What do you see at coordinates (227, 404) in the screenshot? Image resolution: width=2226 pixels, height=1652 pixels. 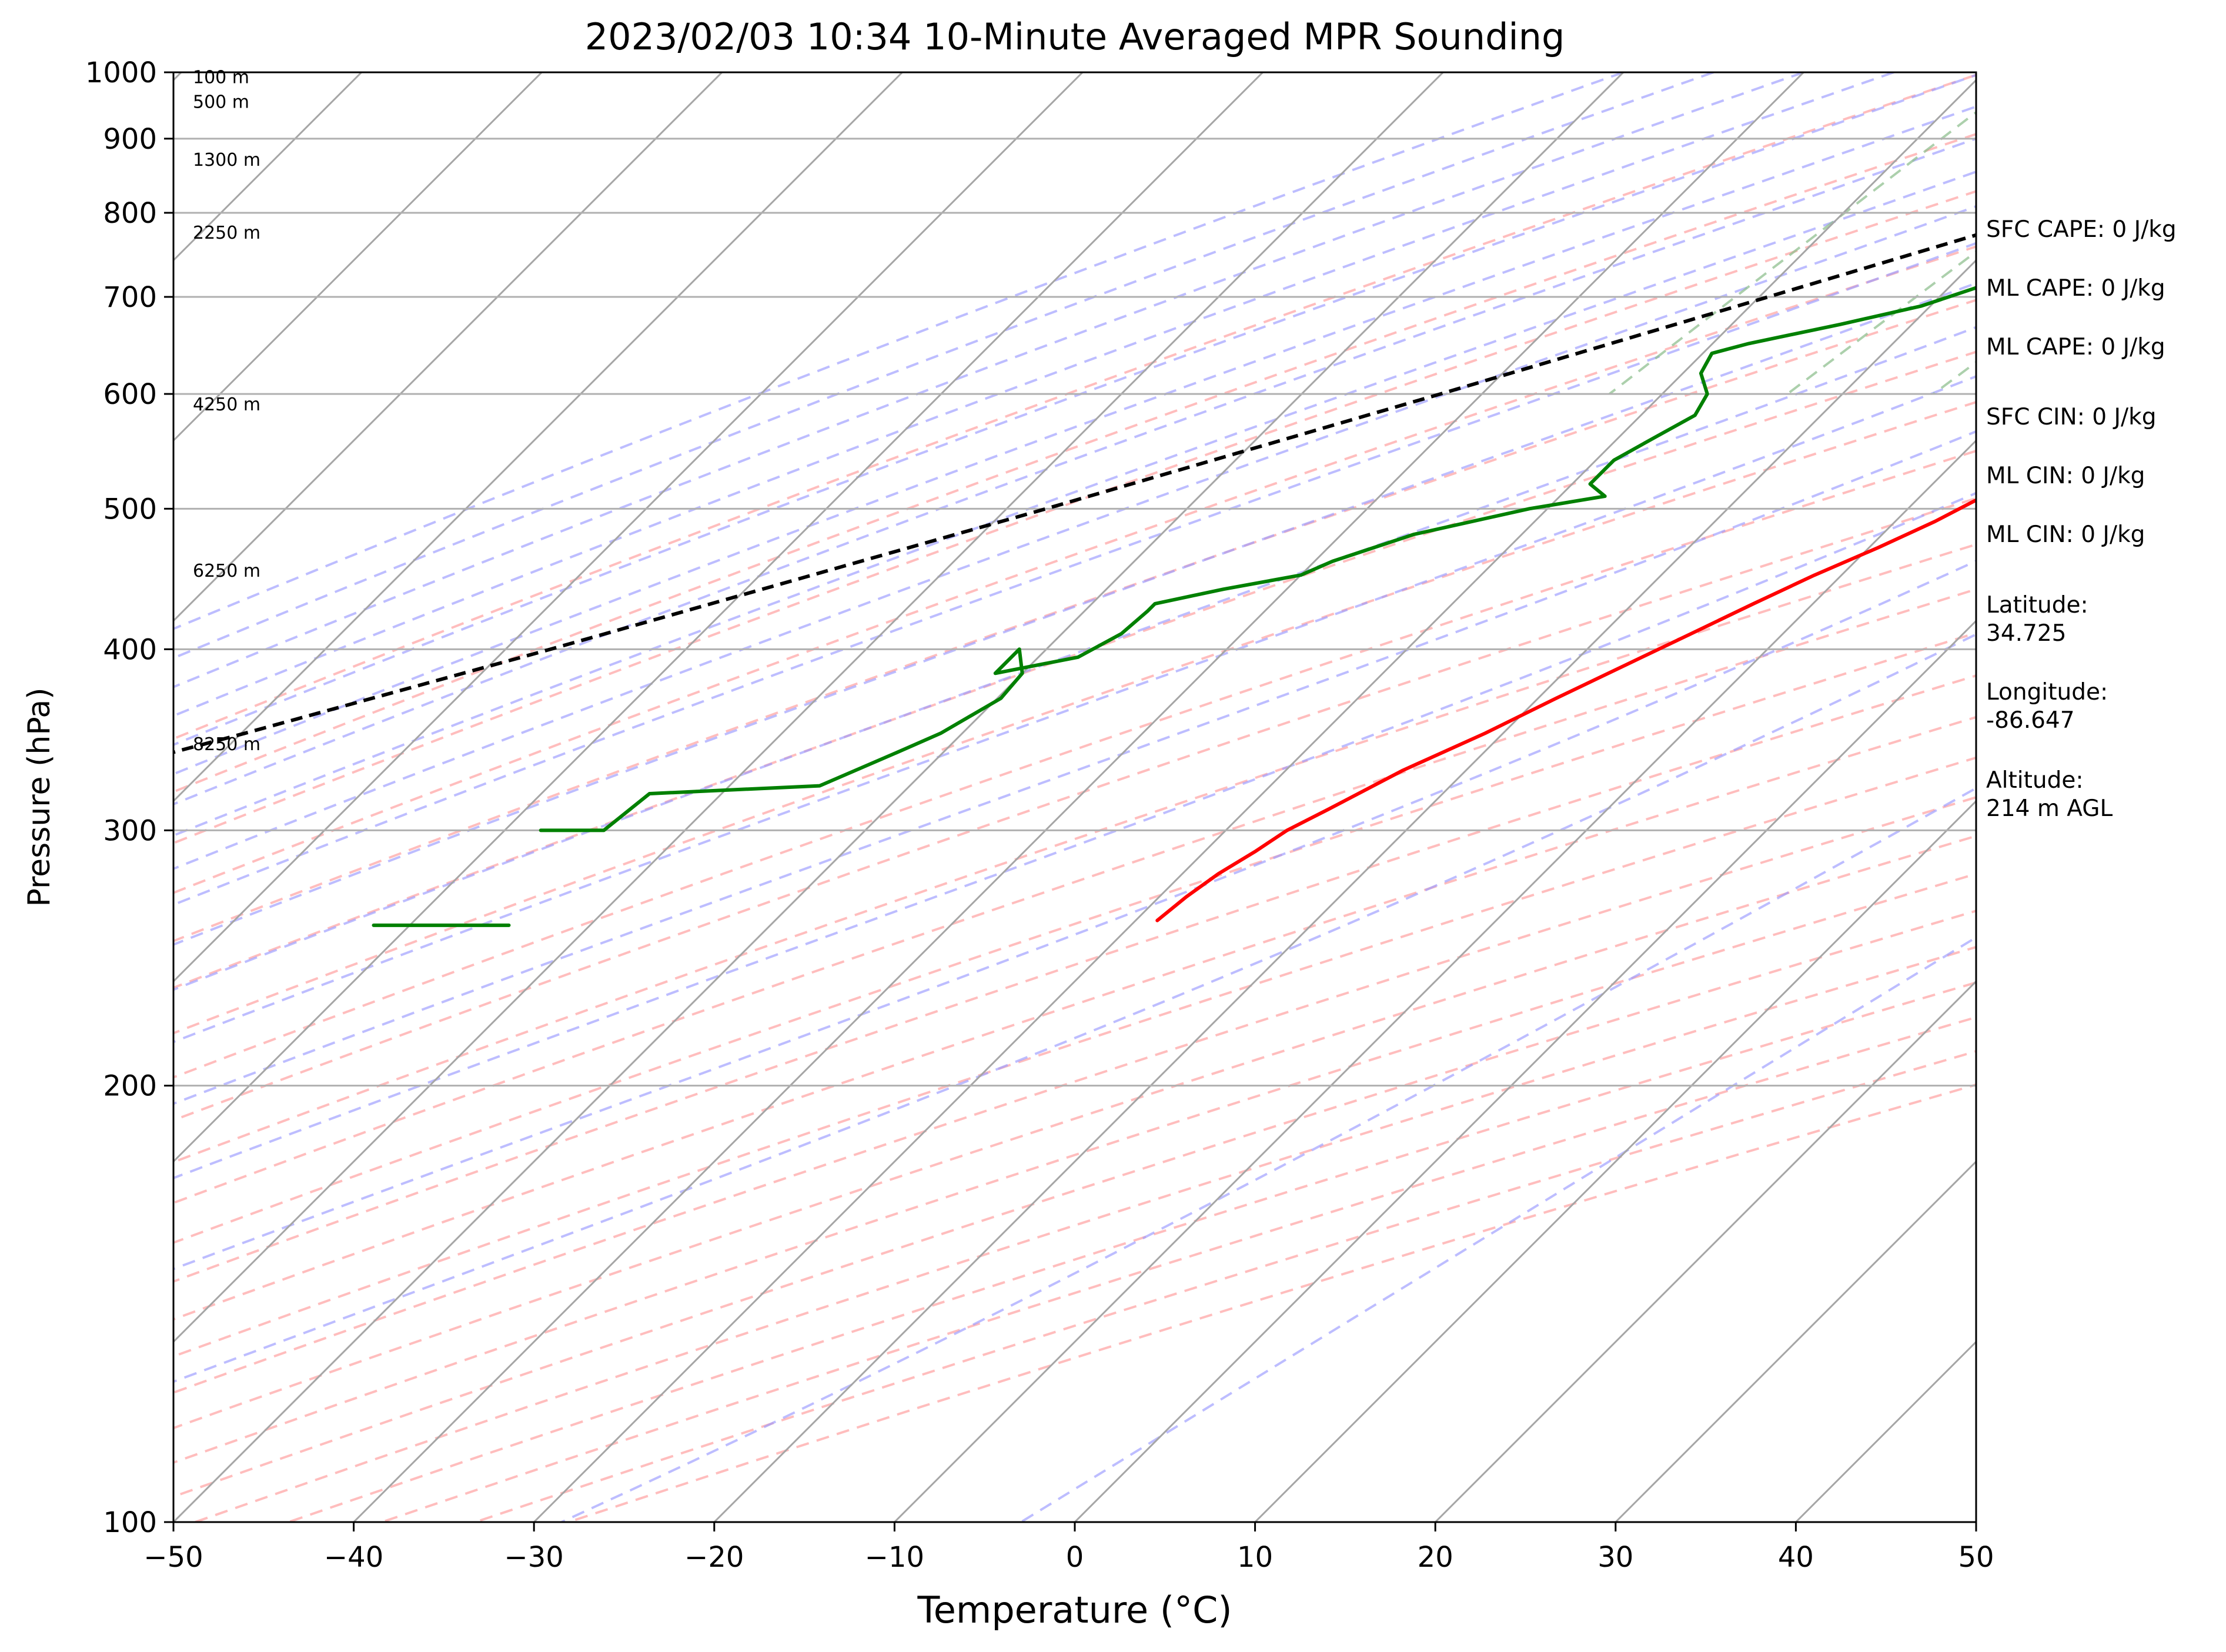 I see `height-label: 4250 m` at bounding box center [227, 404].